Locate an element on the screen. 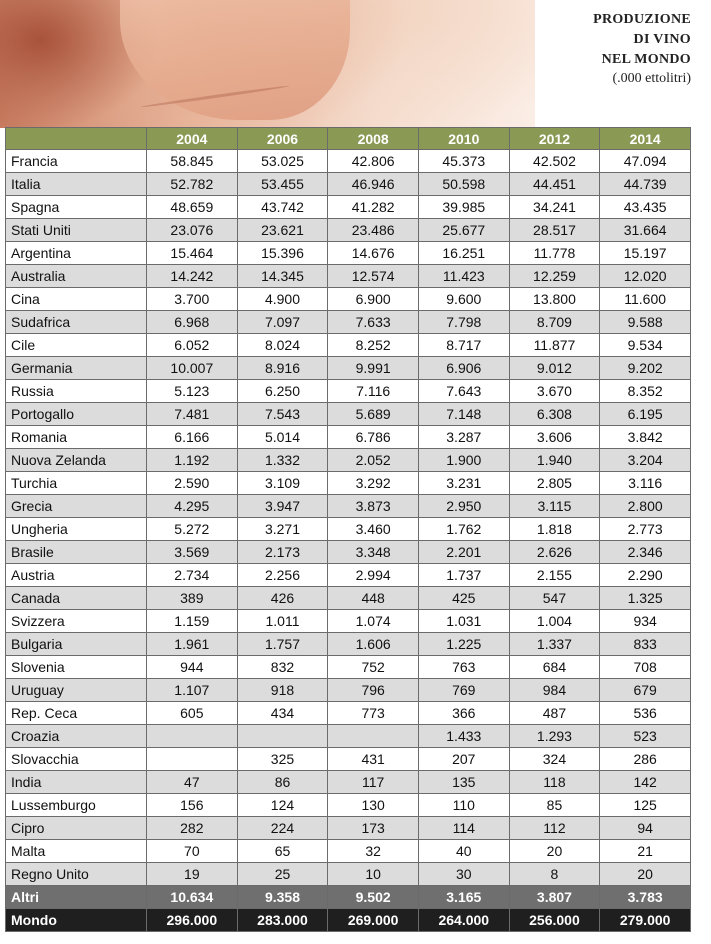 The image size is (711, 944). value-cell: 114 is located at coordinates (463, 828).